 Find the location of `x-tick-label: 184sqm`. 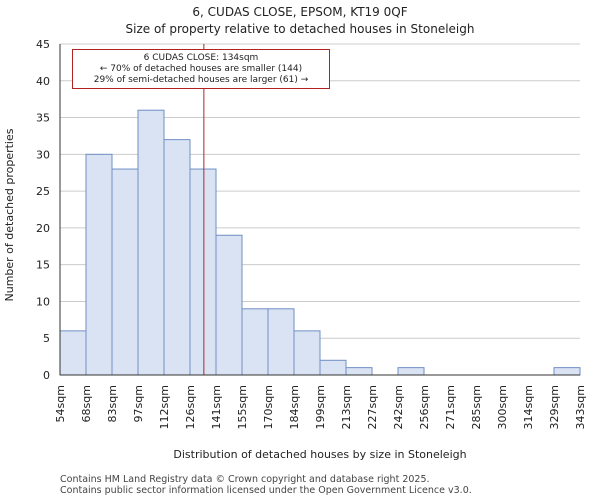

x-tick-label: 184sqm is located at coordinates (294, 407).